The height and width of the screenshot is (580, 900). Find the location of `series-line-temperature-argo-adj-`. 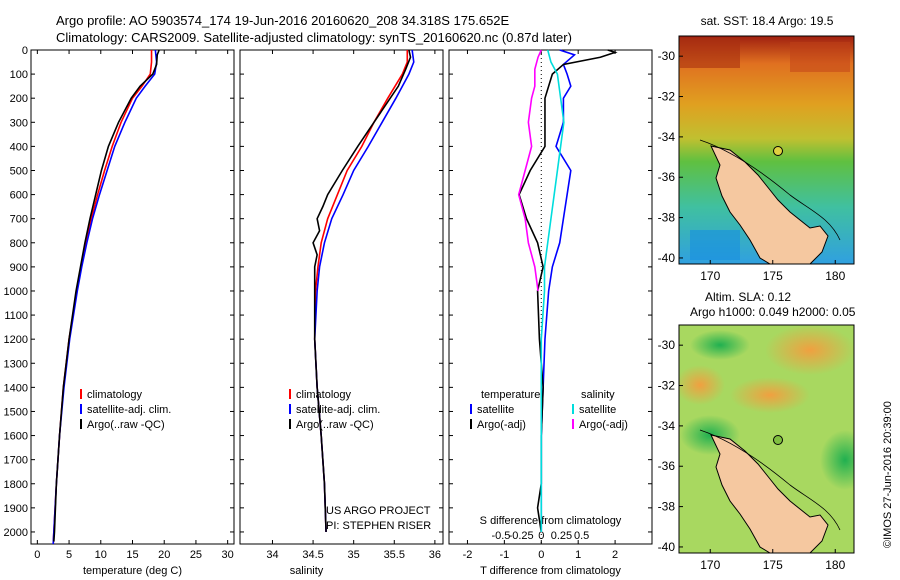

series-line-temperature-argo-adj- is located at coordinates (568, 291).